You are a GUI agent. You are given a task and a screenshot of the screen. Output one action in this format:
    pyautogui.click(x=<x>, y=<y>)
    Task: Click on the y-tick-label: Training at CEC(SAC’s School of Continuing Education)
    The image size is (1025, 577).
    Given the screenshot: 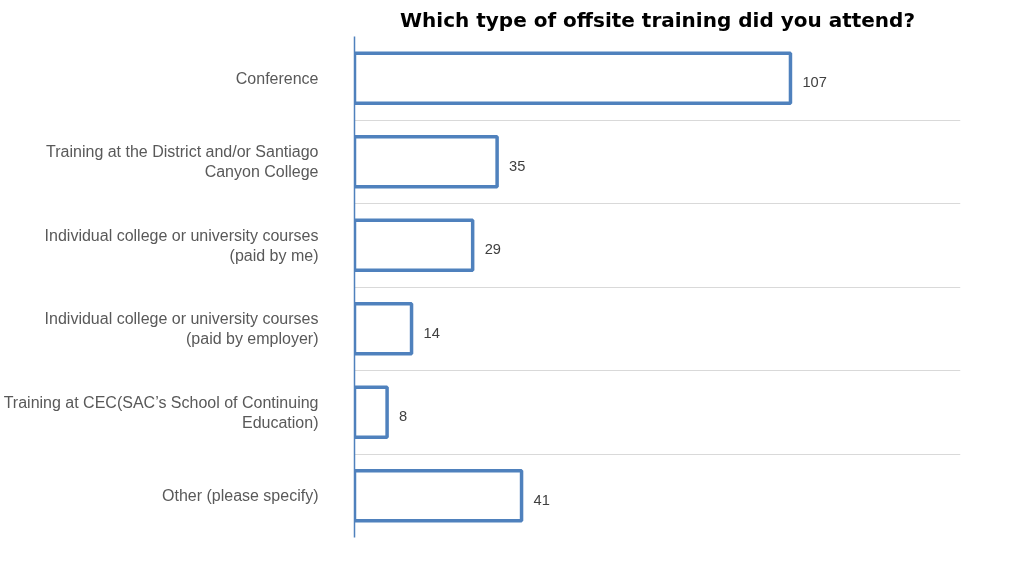 What is the action you would take?
    pyautogui.click(x=161, y=412)
    